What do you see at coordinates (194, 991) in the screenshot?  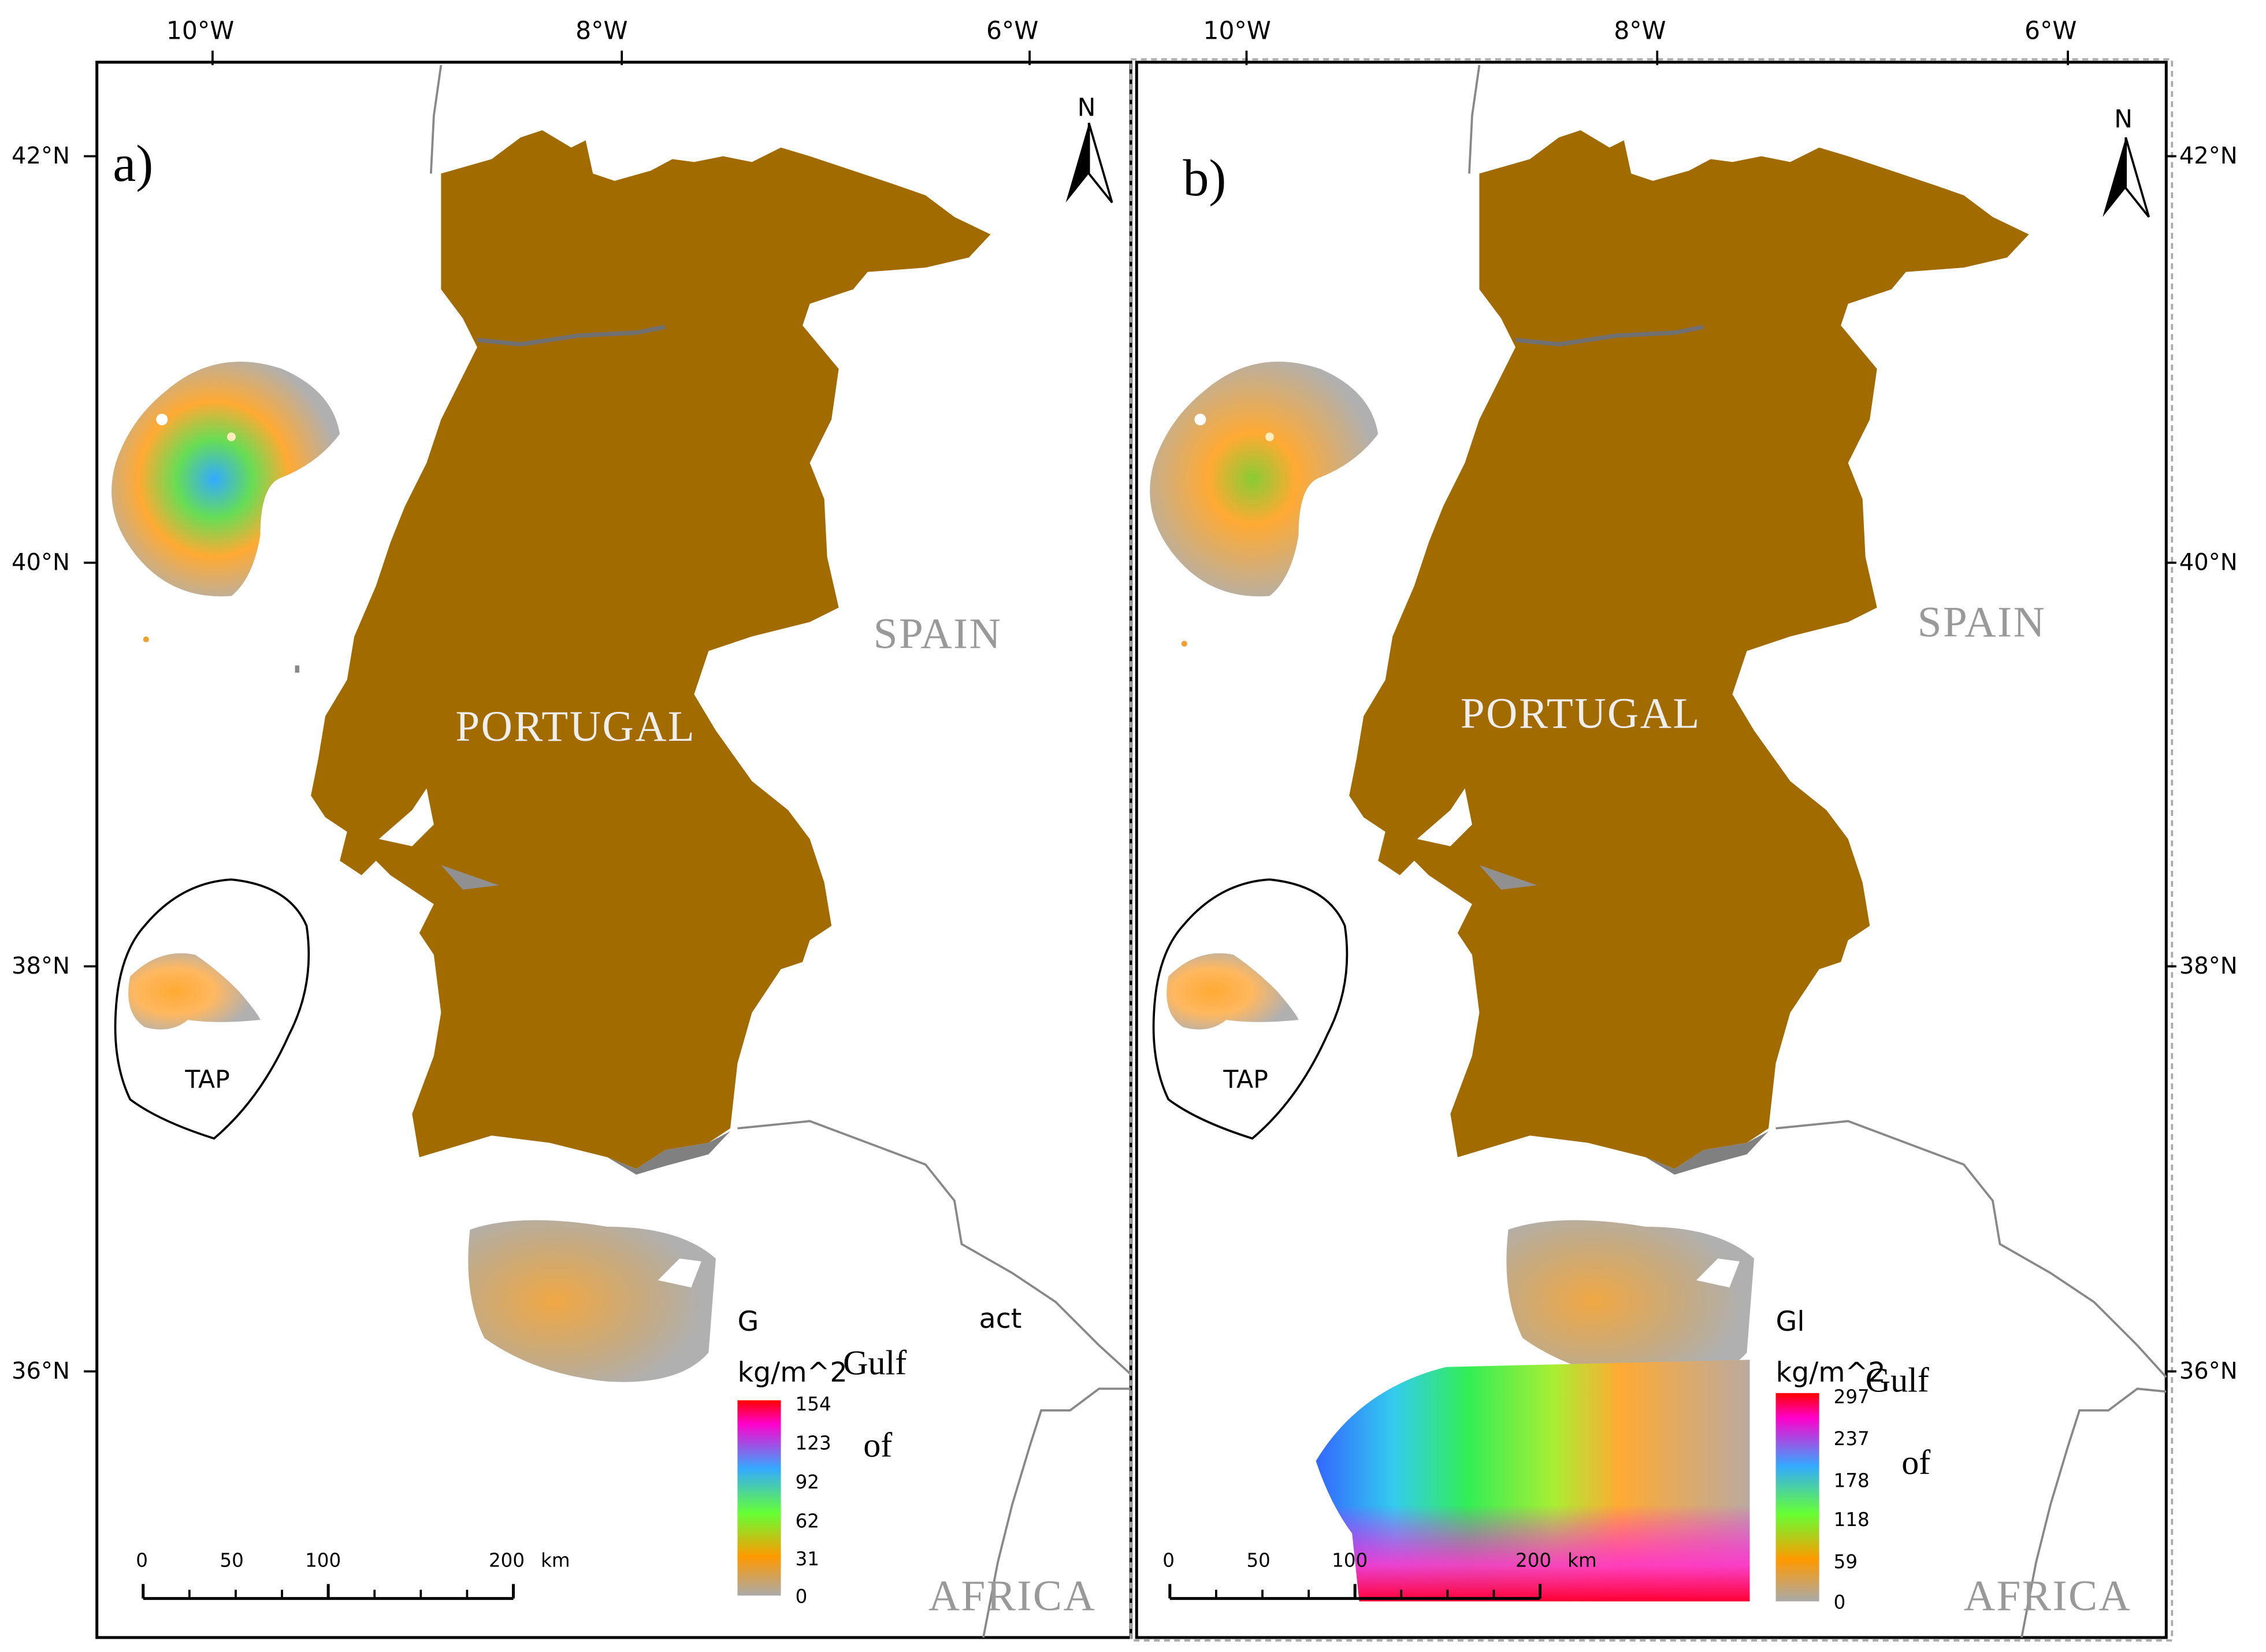 I see `tap-plume` at bounding box center [194, 991].